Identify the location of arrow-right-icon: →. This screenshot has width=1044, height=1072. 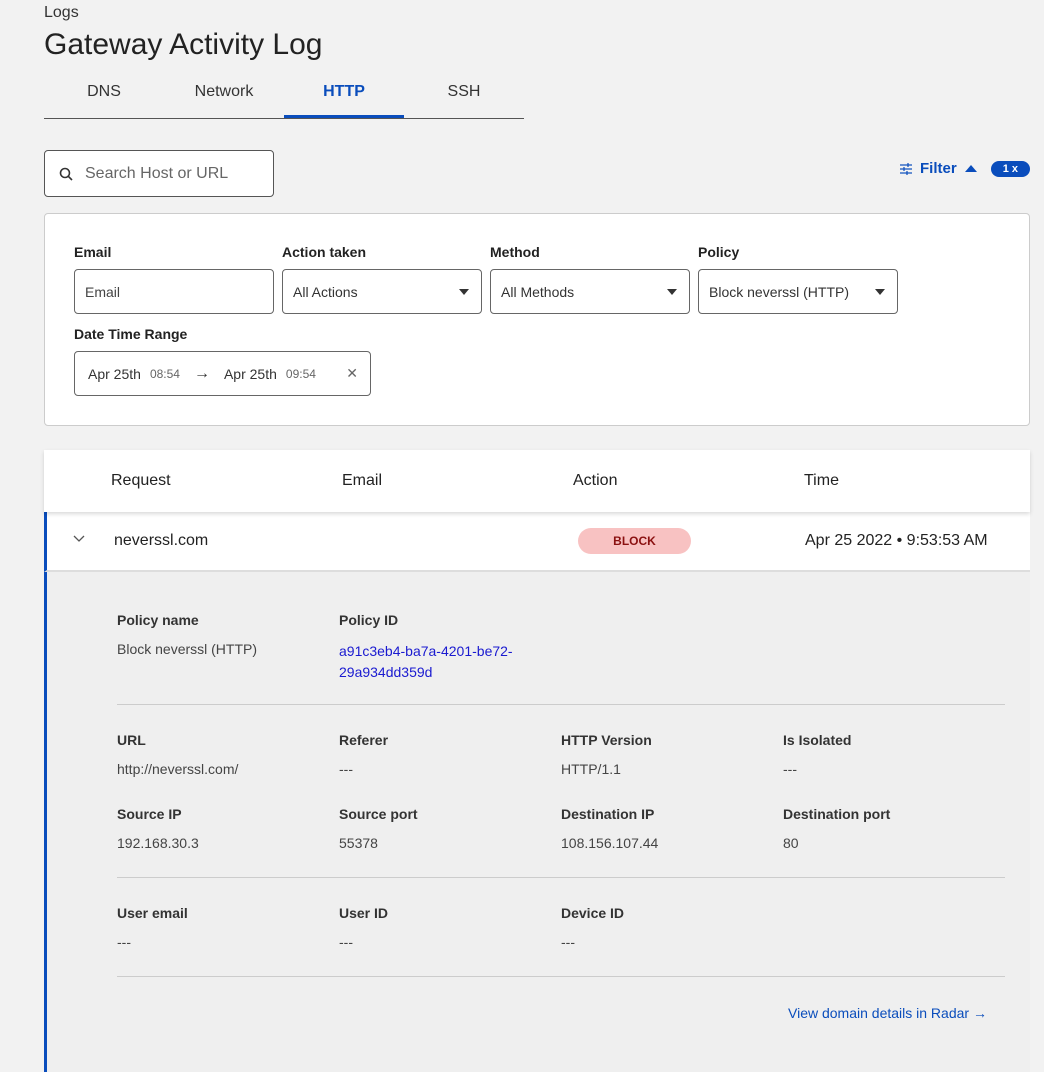
(201, 373).